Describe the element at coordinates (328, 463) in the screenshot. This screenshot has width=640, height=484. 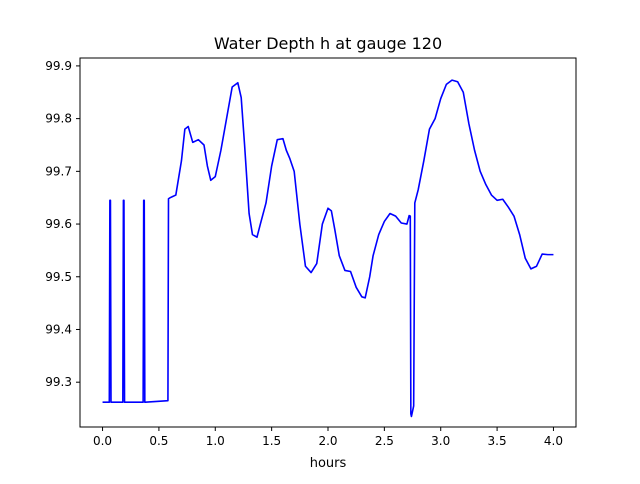
I see `x-axis-label: hours` at that location.